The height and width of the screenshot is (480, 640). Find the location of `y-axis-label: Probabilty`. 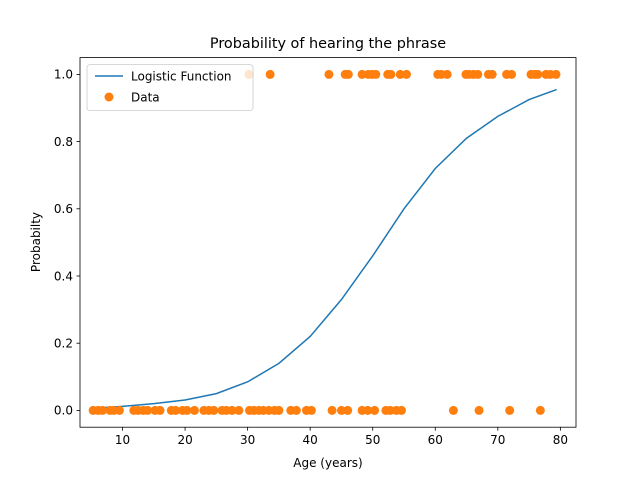

y-axis-label: Probabilty is located at coordinates (36, 242).